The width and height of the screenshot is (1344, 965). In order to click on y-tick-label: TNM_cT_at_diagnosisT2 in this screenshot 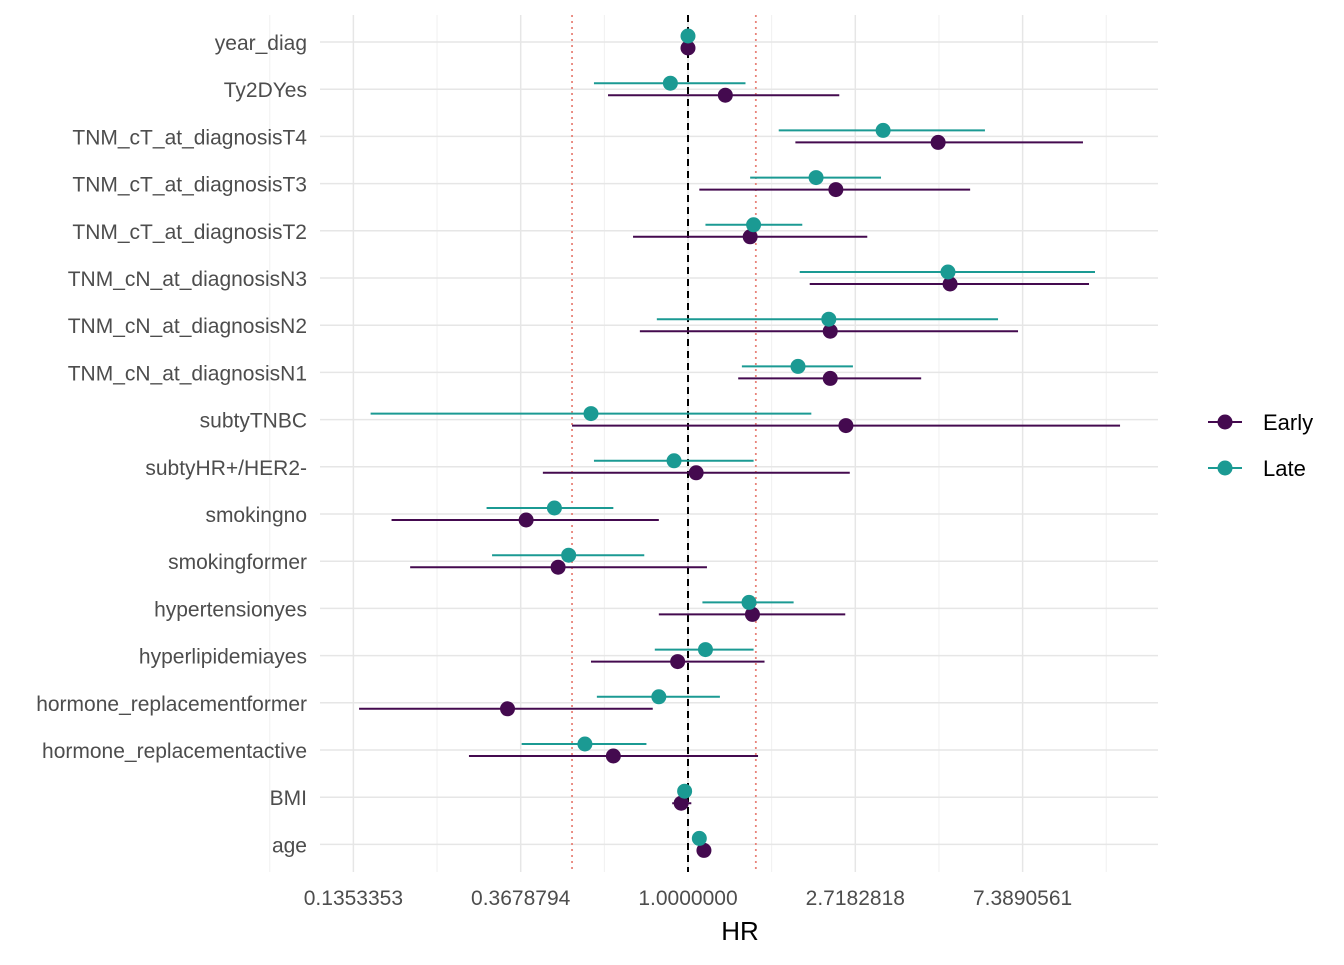, I will do `click(189, 232)`.